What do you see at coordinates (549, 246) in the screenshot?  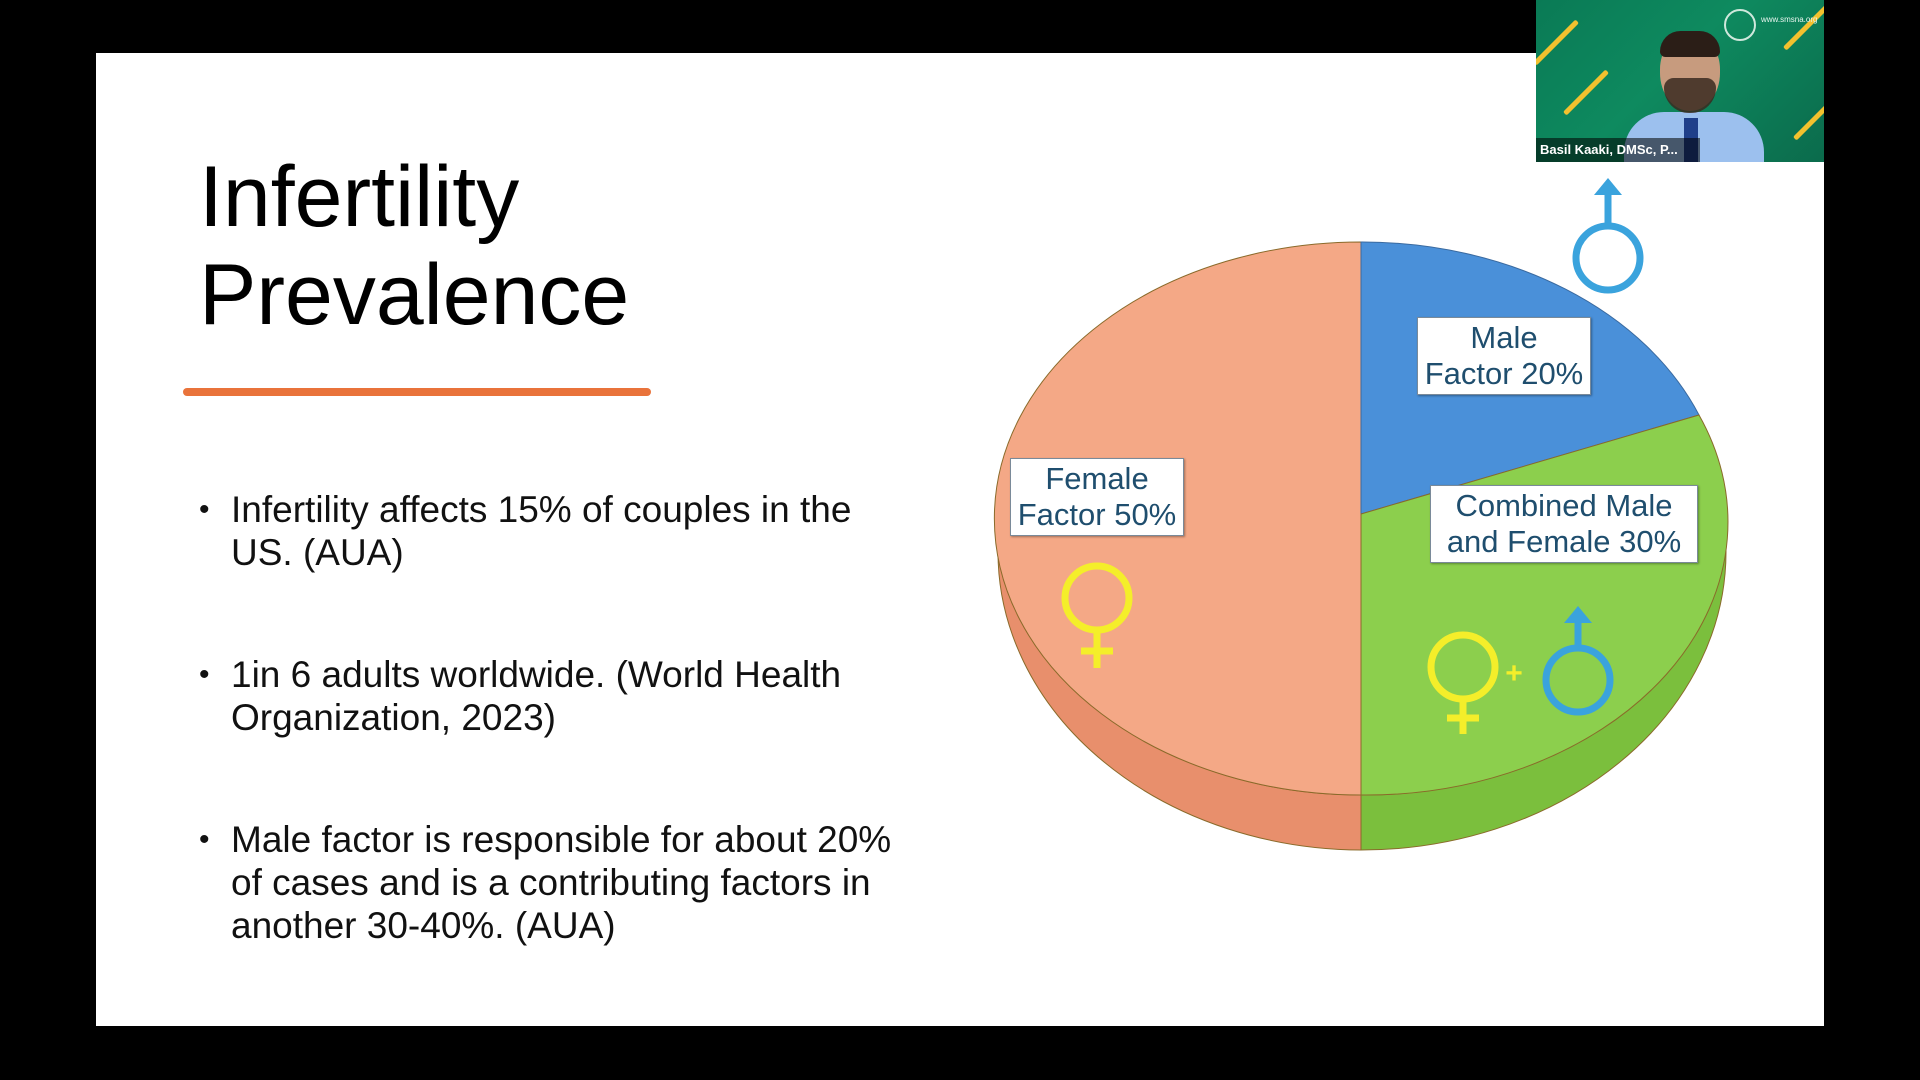 I see `slide-title: Infertility Prevalence` at bounding box center [549, 246].